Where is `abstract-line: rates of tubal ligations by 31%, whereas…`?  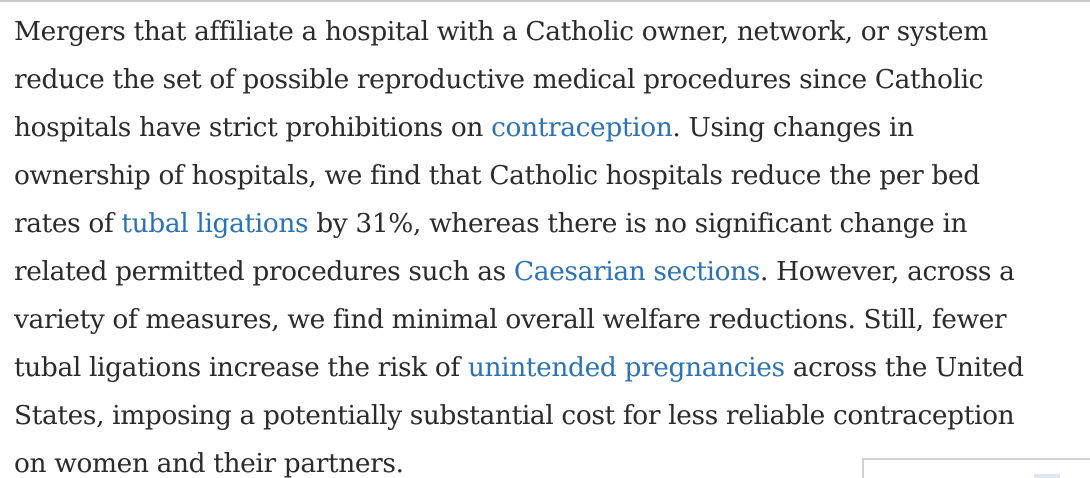 abstract-line: rates of tubal ligations by 31%, whereas… is located at coordinates (549, 224).